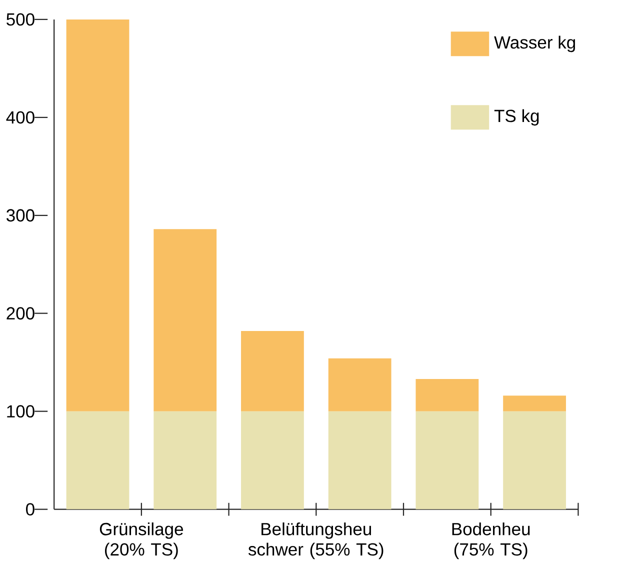 Image resolution: width=633 pixels, height=567 pixels. Describe the element at coordinates (142, 541) in the screenshot. I see `x-tick-label: Grünsilage (20% TS)` at that location.